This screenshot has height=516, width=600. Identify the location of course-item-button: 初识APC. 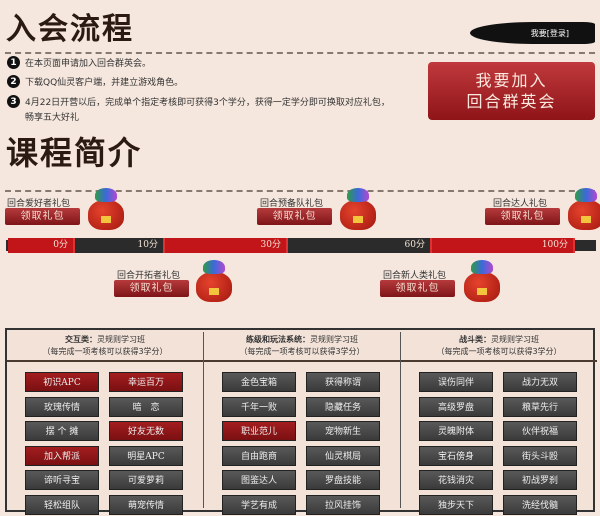
(62, 382).